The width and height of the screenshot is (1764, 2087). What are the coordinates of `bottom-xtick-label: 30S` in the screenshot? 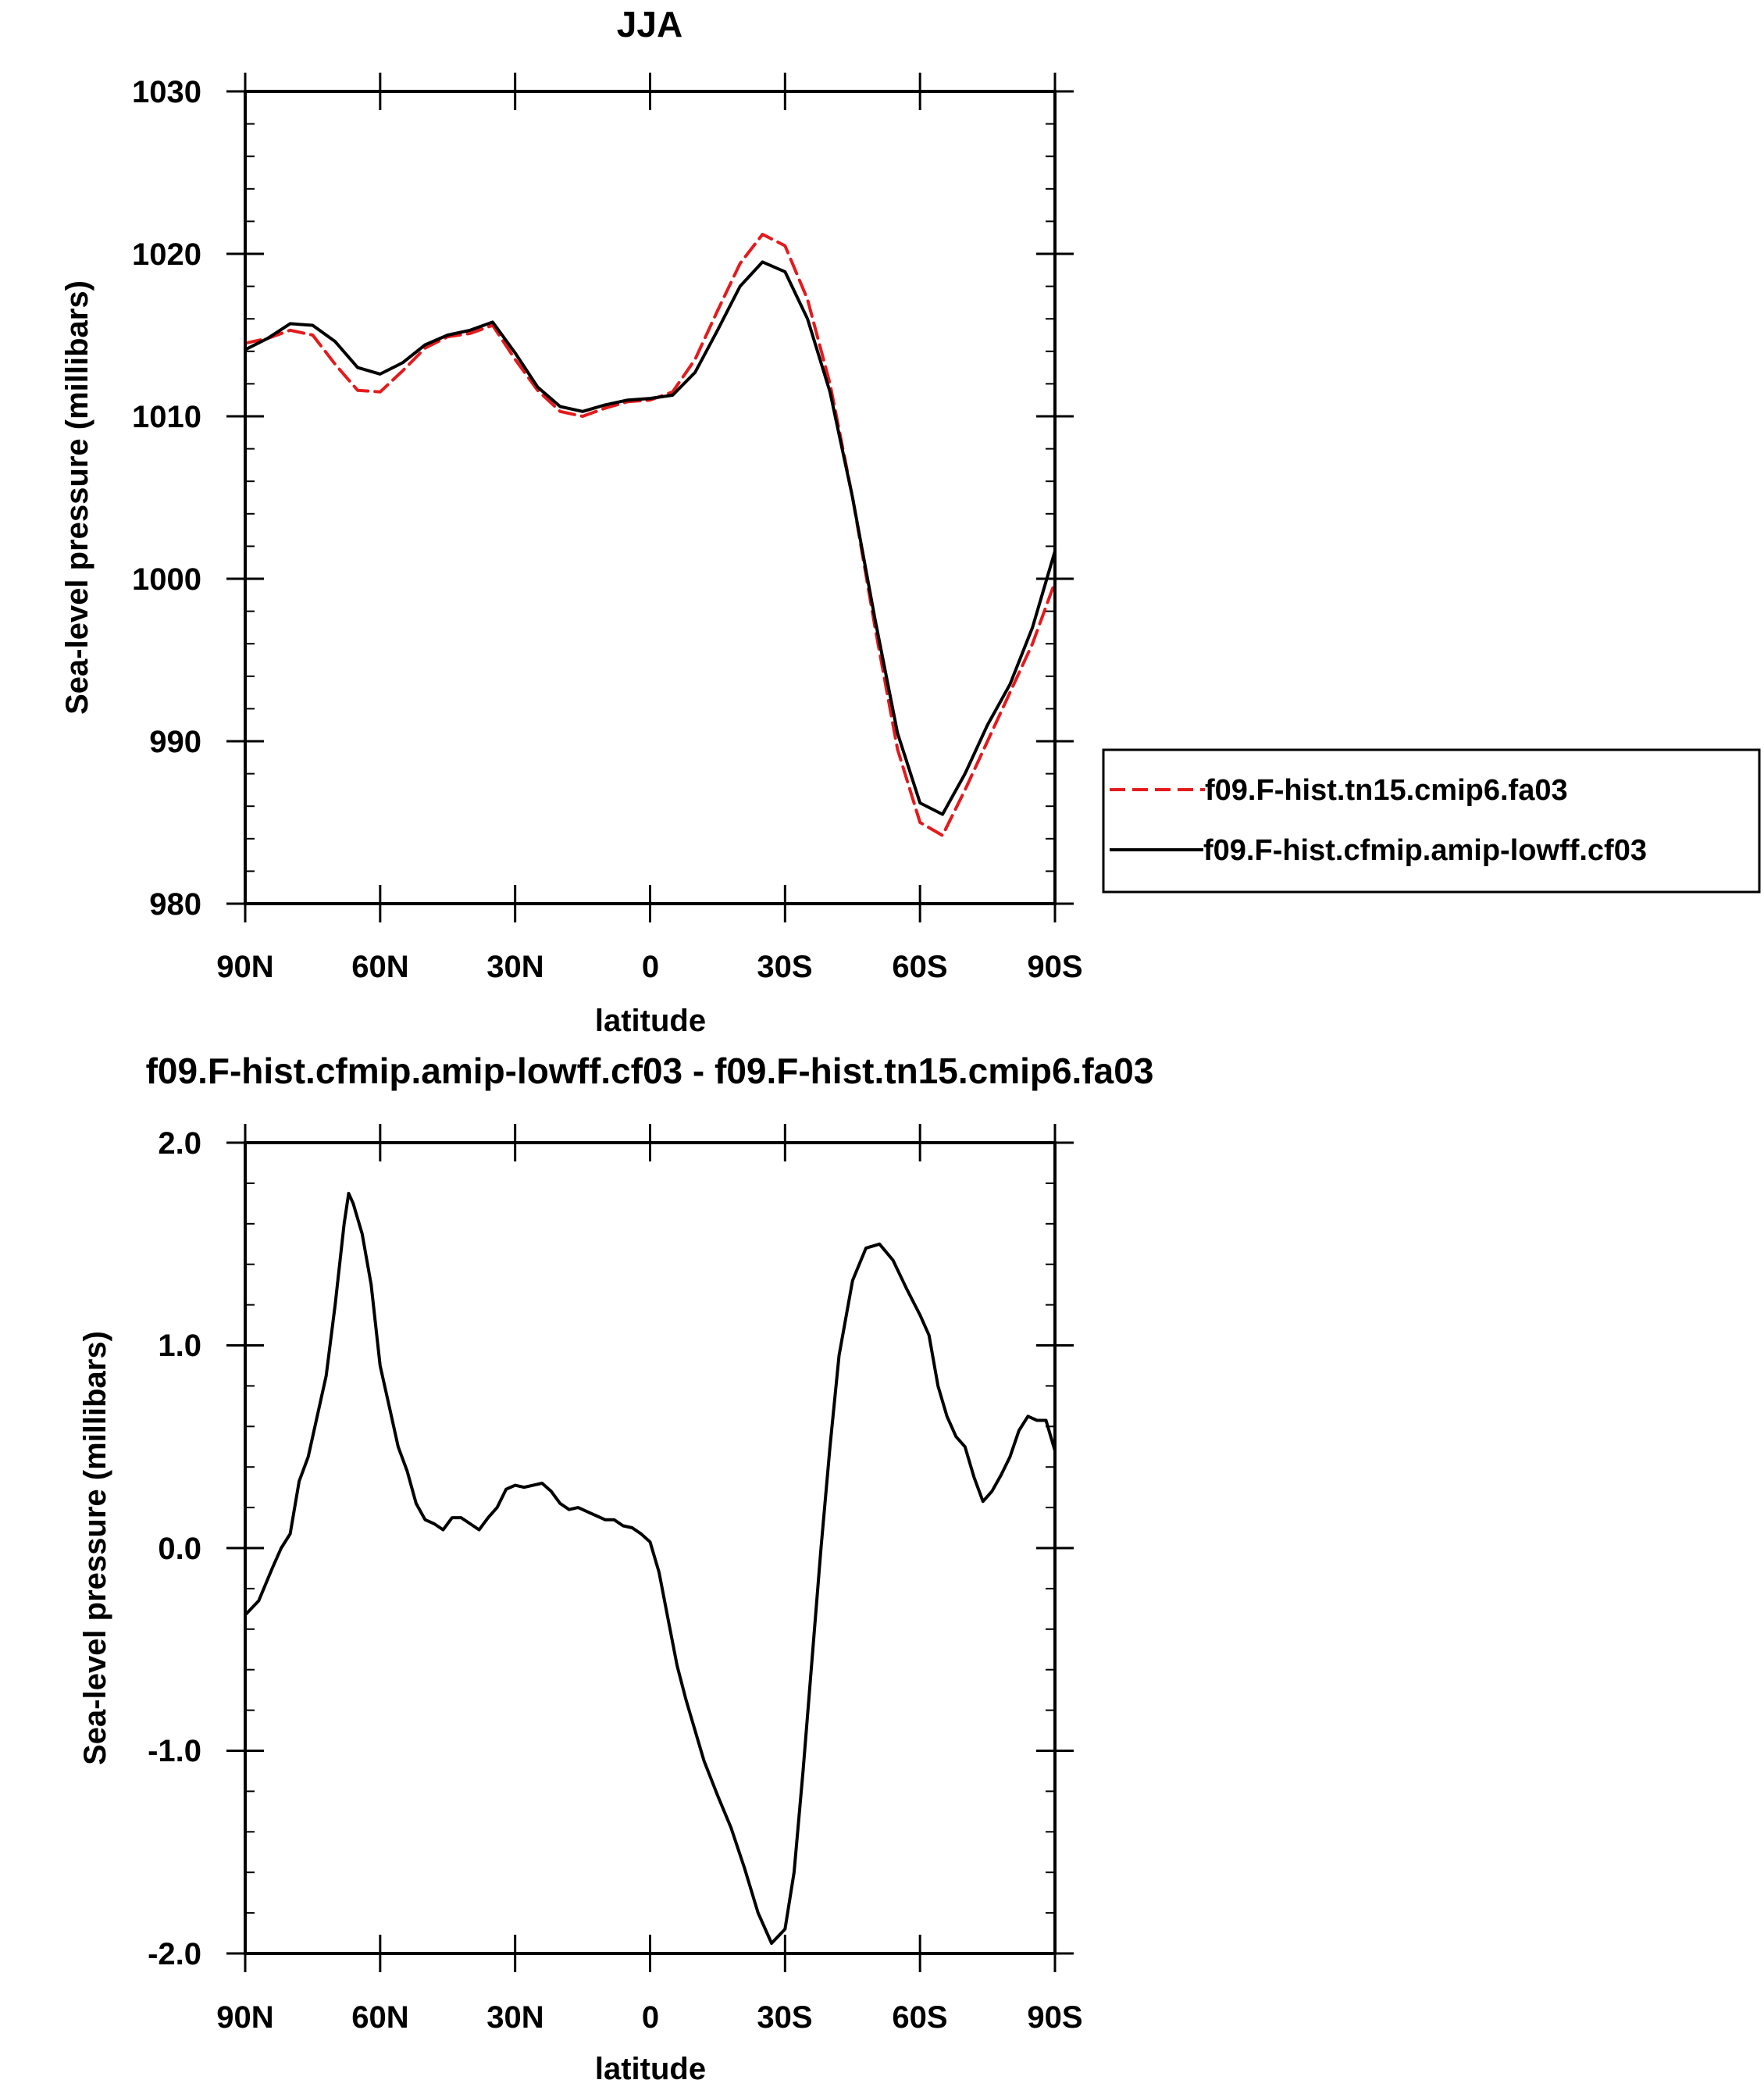 It's located at (784, 2017).